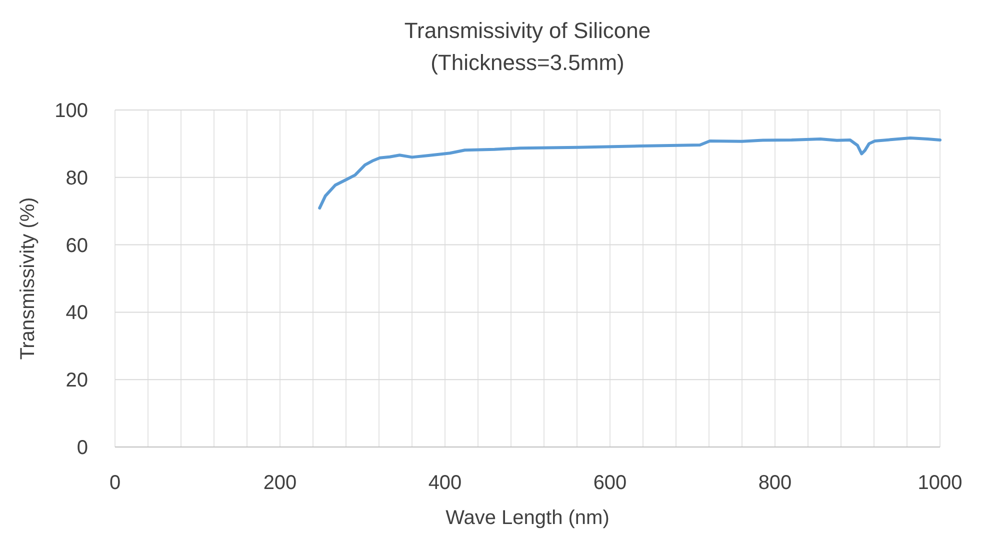  What do you see at coordinates (940, 483) in the screenshot?
I see `x-tick-label: 1000` at bounding box center [940, 483].